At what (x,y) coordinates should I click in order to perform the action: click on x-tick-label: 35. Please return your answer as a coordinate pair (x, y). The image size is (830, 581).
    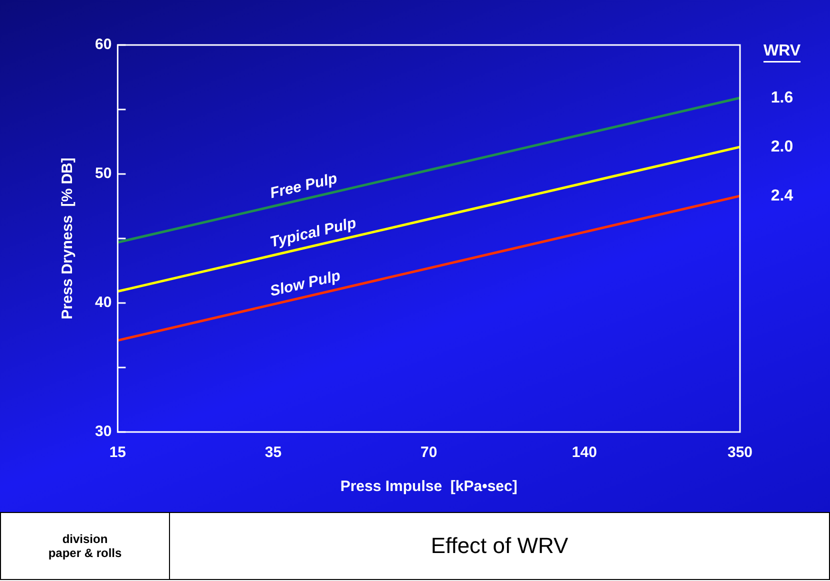
    Looking at the image, I should click on (273, 453).